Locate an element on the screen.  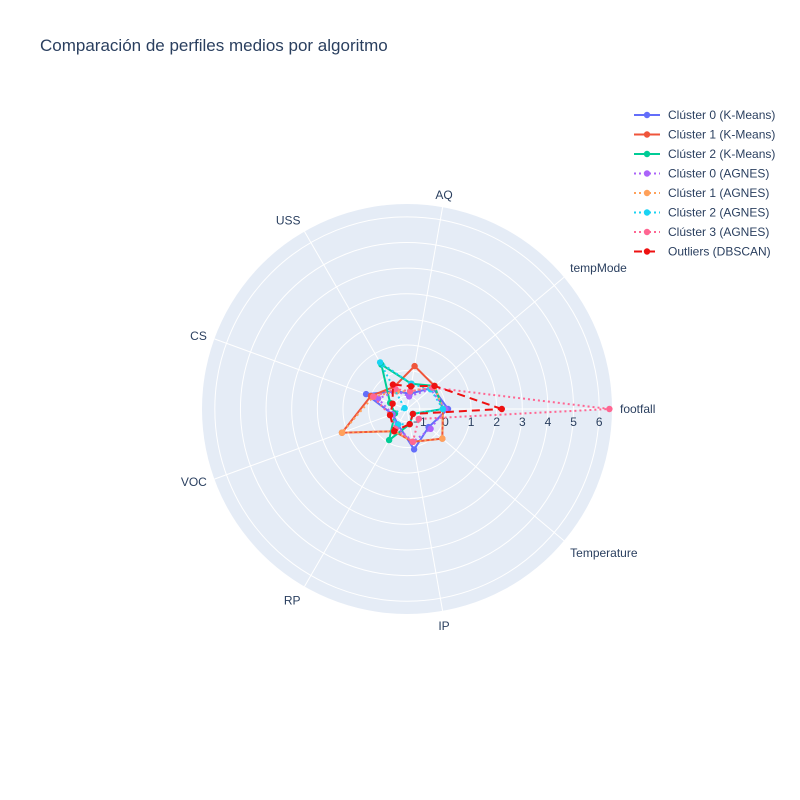
radial-tick-label: 4 is located at coordinates (548, 422).